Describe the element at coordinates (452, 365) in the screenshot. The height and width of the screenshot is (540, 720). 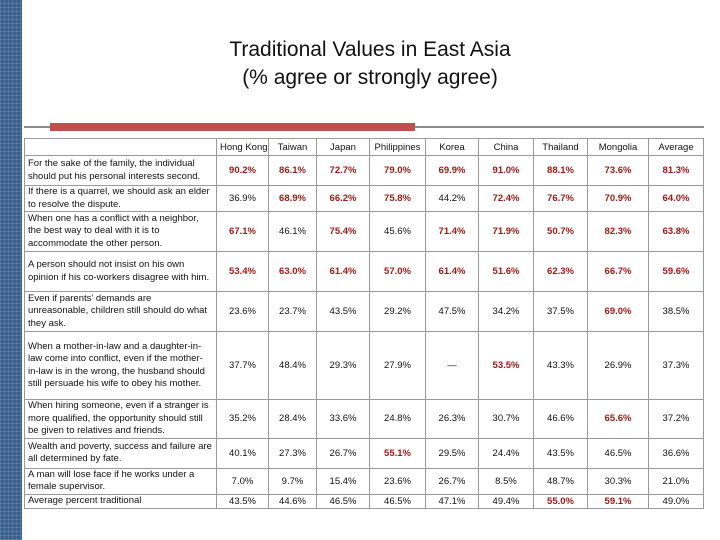
I see `value-cell: —` at that location.